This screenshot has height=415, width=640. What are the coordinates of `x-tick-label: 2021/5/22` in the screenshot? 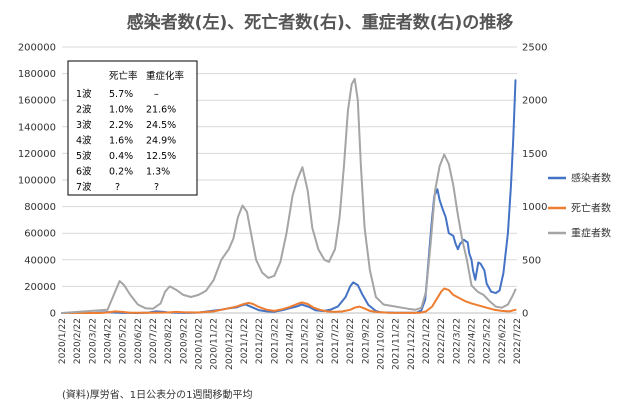 It's located at (306, 341).